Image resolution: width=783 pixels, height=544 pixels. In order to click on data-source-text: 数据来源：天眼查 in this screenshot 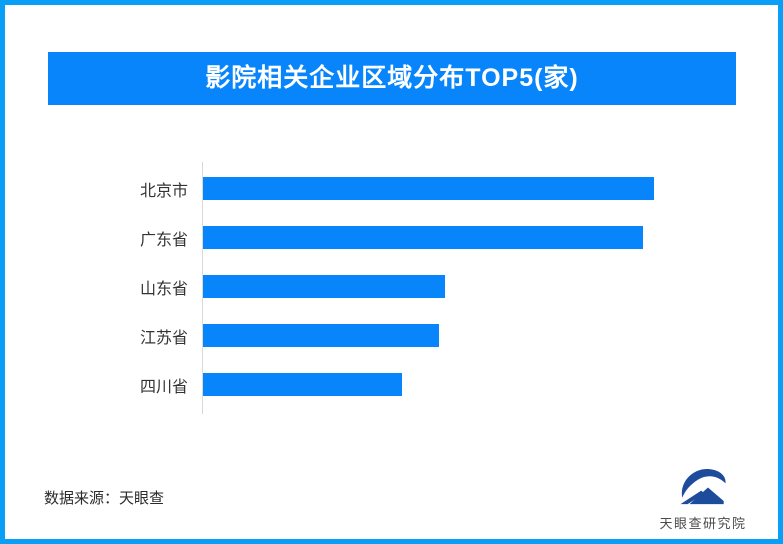, I will do `click(104, 498)`.